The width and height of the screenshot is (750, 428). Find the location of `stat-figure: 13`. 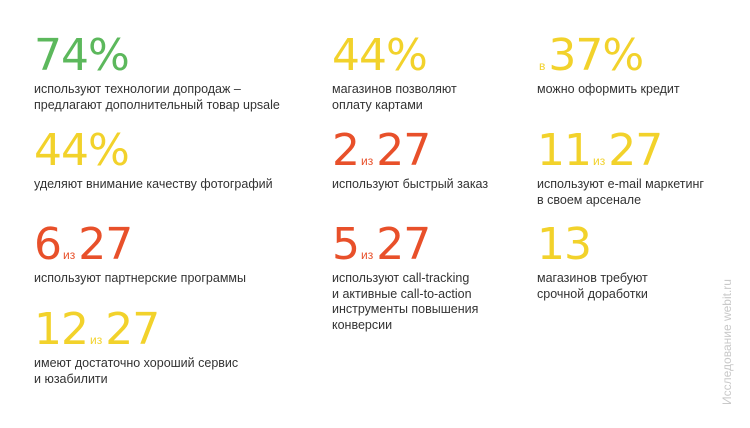

stat-figure: 13 is located at coordinates (592, 245).